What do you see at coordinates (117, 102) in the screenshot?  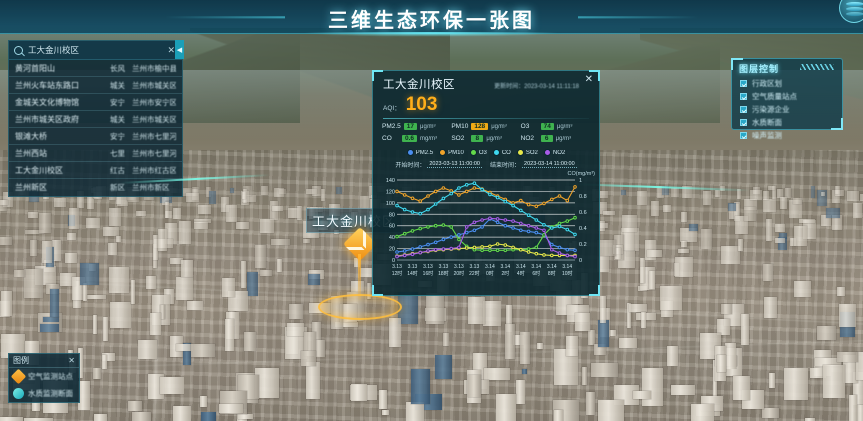 I see `search-result-district: 安宁` at bounding box center [117, 102].